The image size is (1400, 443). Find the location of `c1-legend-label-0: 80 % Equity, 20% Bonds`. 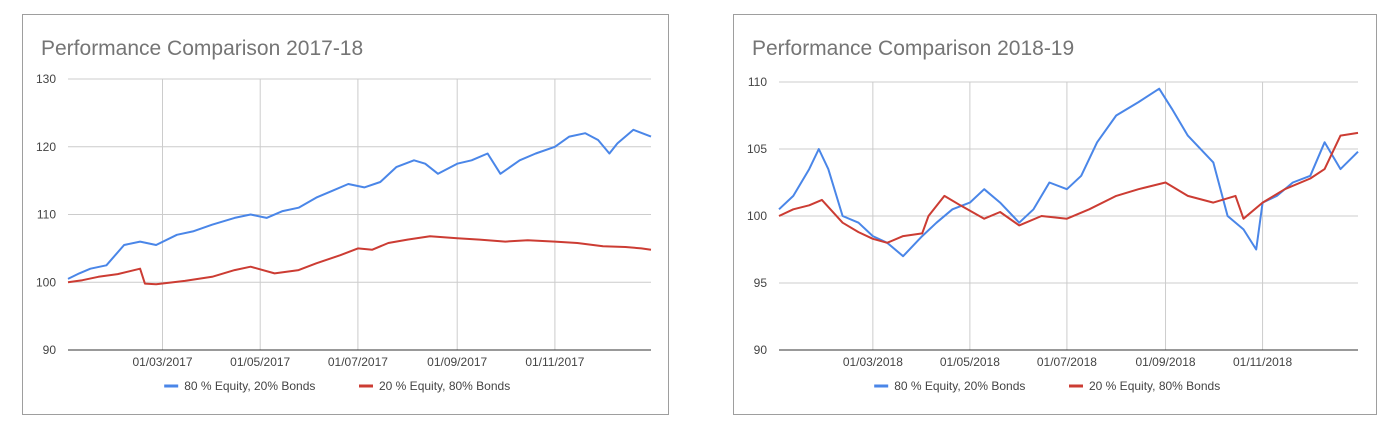

c1-legend-label-0: 80 % Equity, 20% Bonds is located at coordinates (959, 386).